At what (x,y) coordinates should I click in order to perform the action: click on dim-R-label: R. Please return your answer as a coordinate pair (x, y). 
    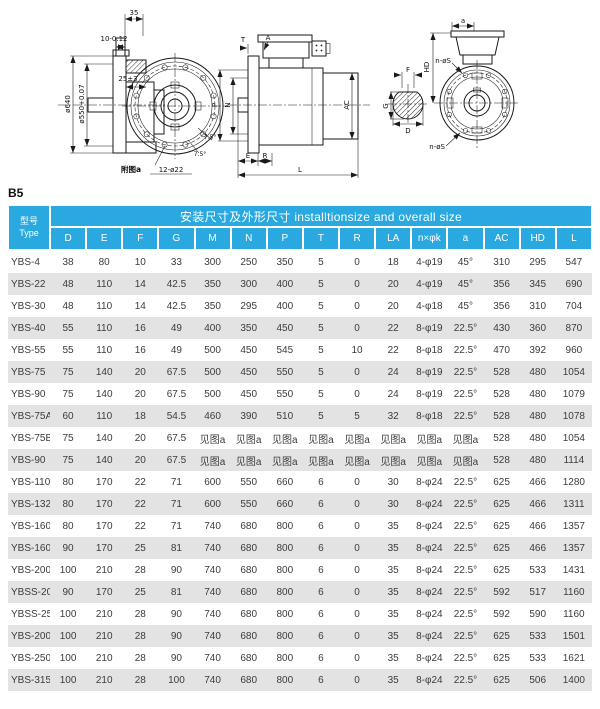
    Looking at the image, I should click on (265, 156).